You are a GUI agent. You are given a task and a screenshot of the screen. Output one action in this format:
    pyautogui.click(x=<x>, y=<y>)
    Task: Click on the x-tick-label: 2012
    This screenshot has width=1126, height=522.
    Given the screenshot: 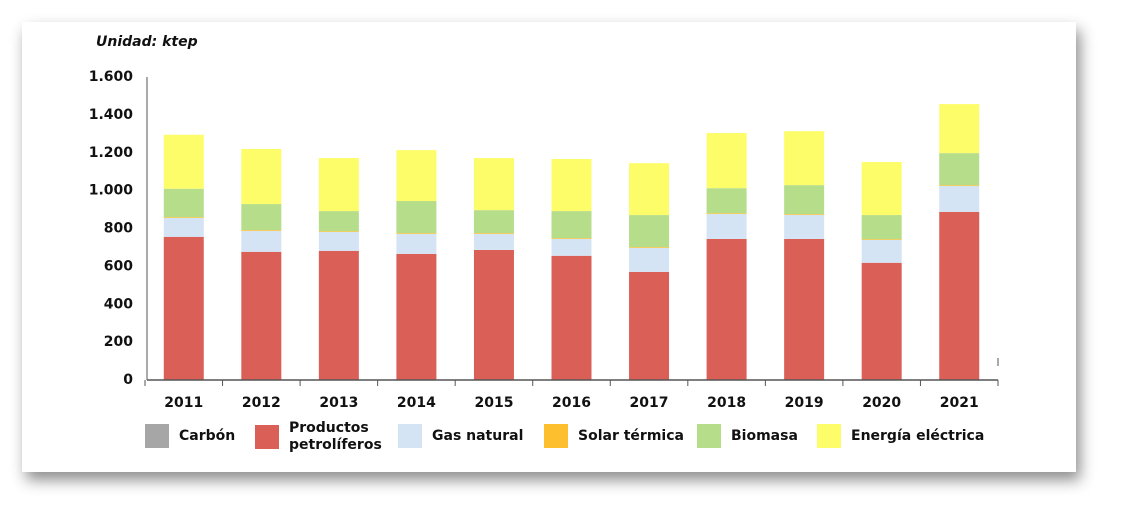 What is the action you would take?
    pyautogui.click(x=261, y=403)
    